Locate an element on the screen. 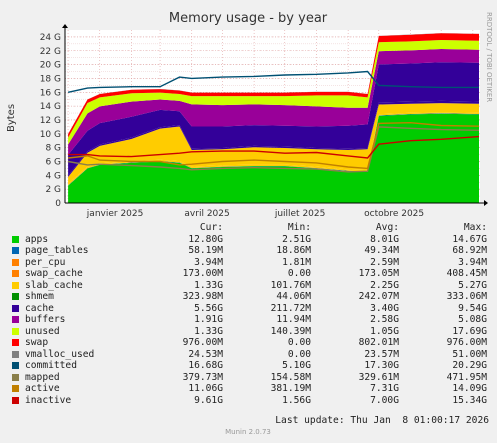 This screenshot has height=443, width=497. legend-header: Cur: Min: Avg: Max: is located at coordinates (251, 228).